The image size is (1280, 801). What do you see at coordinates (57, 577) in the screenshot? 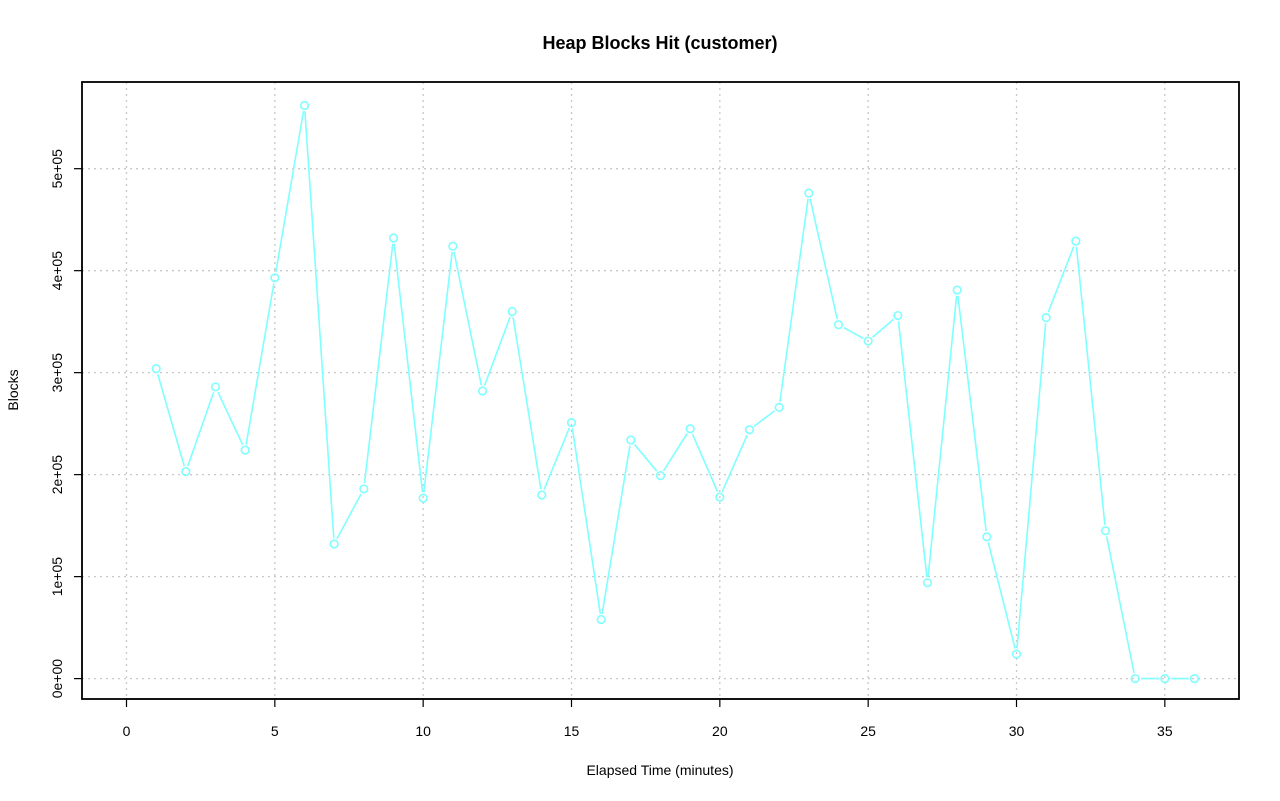
I see `y-tick-label: 1e+05` at bounding box center [57, 577].